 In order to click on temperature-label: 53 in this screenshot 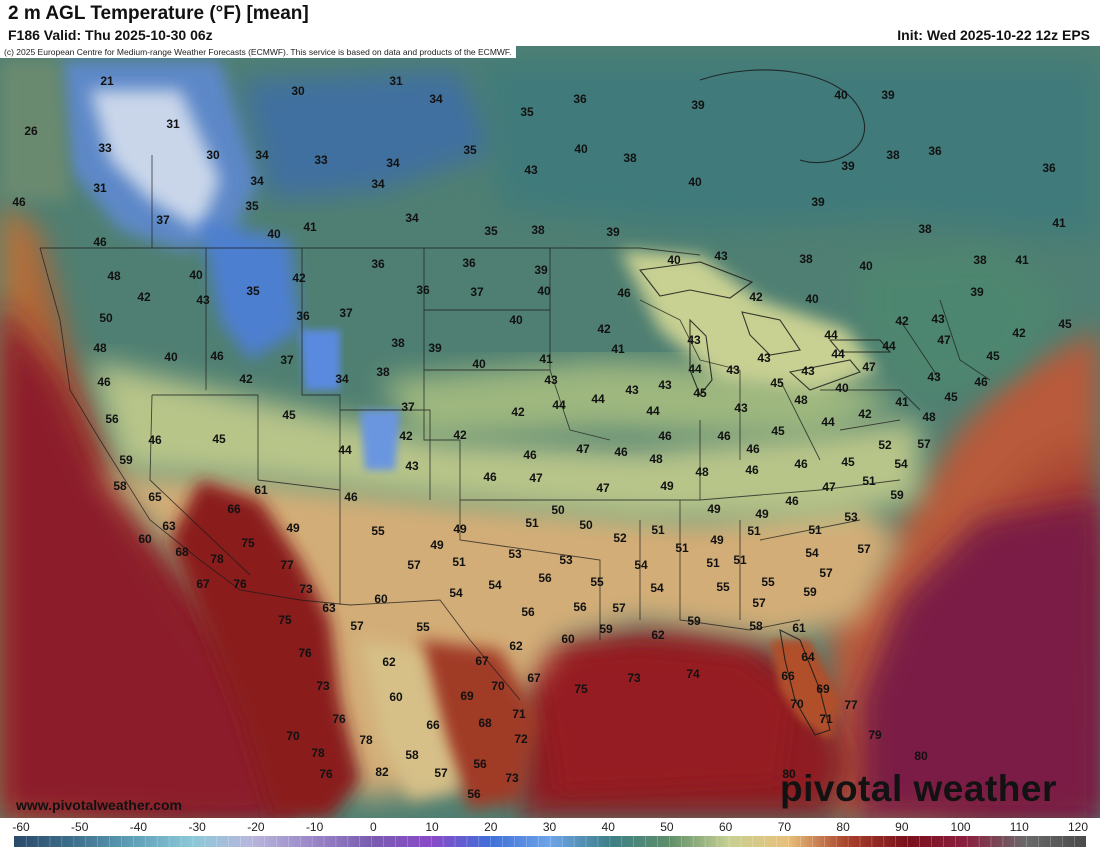, I will do `click(515, 554)`.